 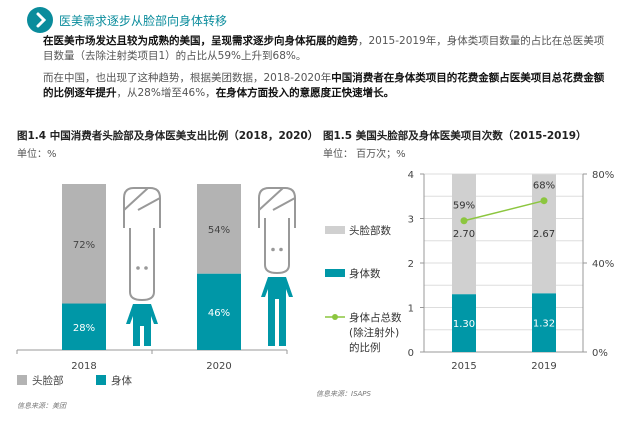 I want to click on data-label: 46%, so click(x=219, y=313).